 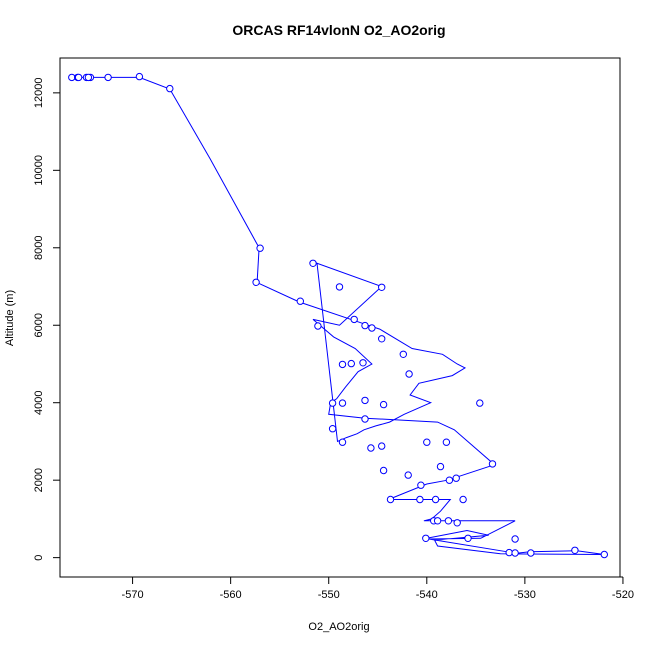 I want to click on x-tick-label: -550, so click(x=329, y=595).